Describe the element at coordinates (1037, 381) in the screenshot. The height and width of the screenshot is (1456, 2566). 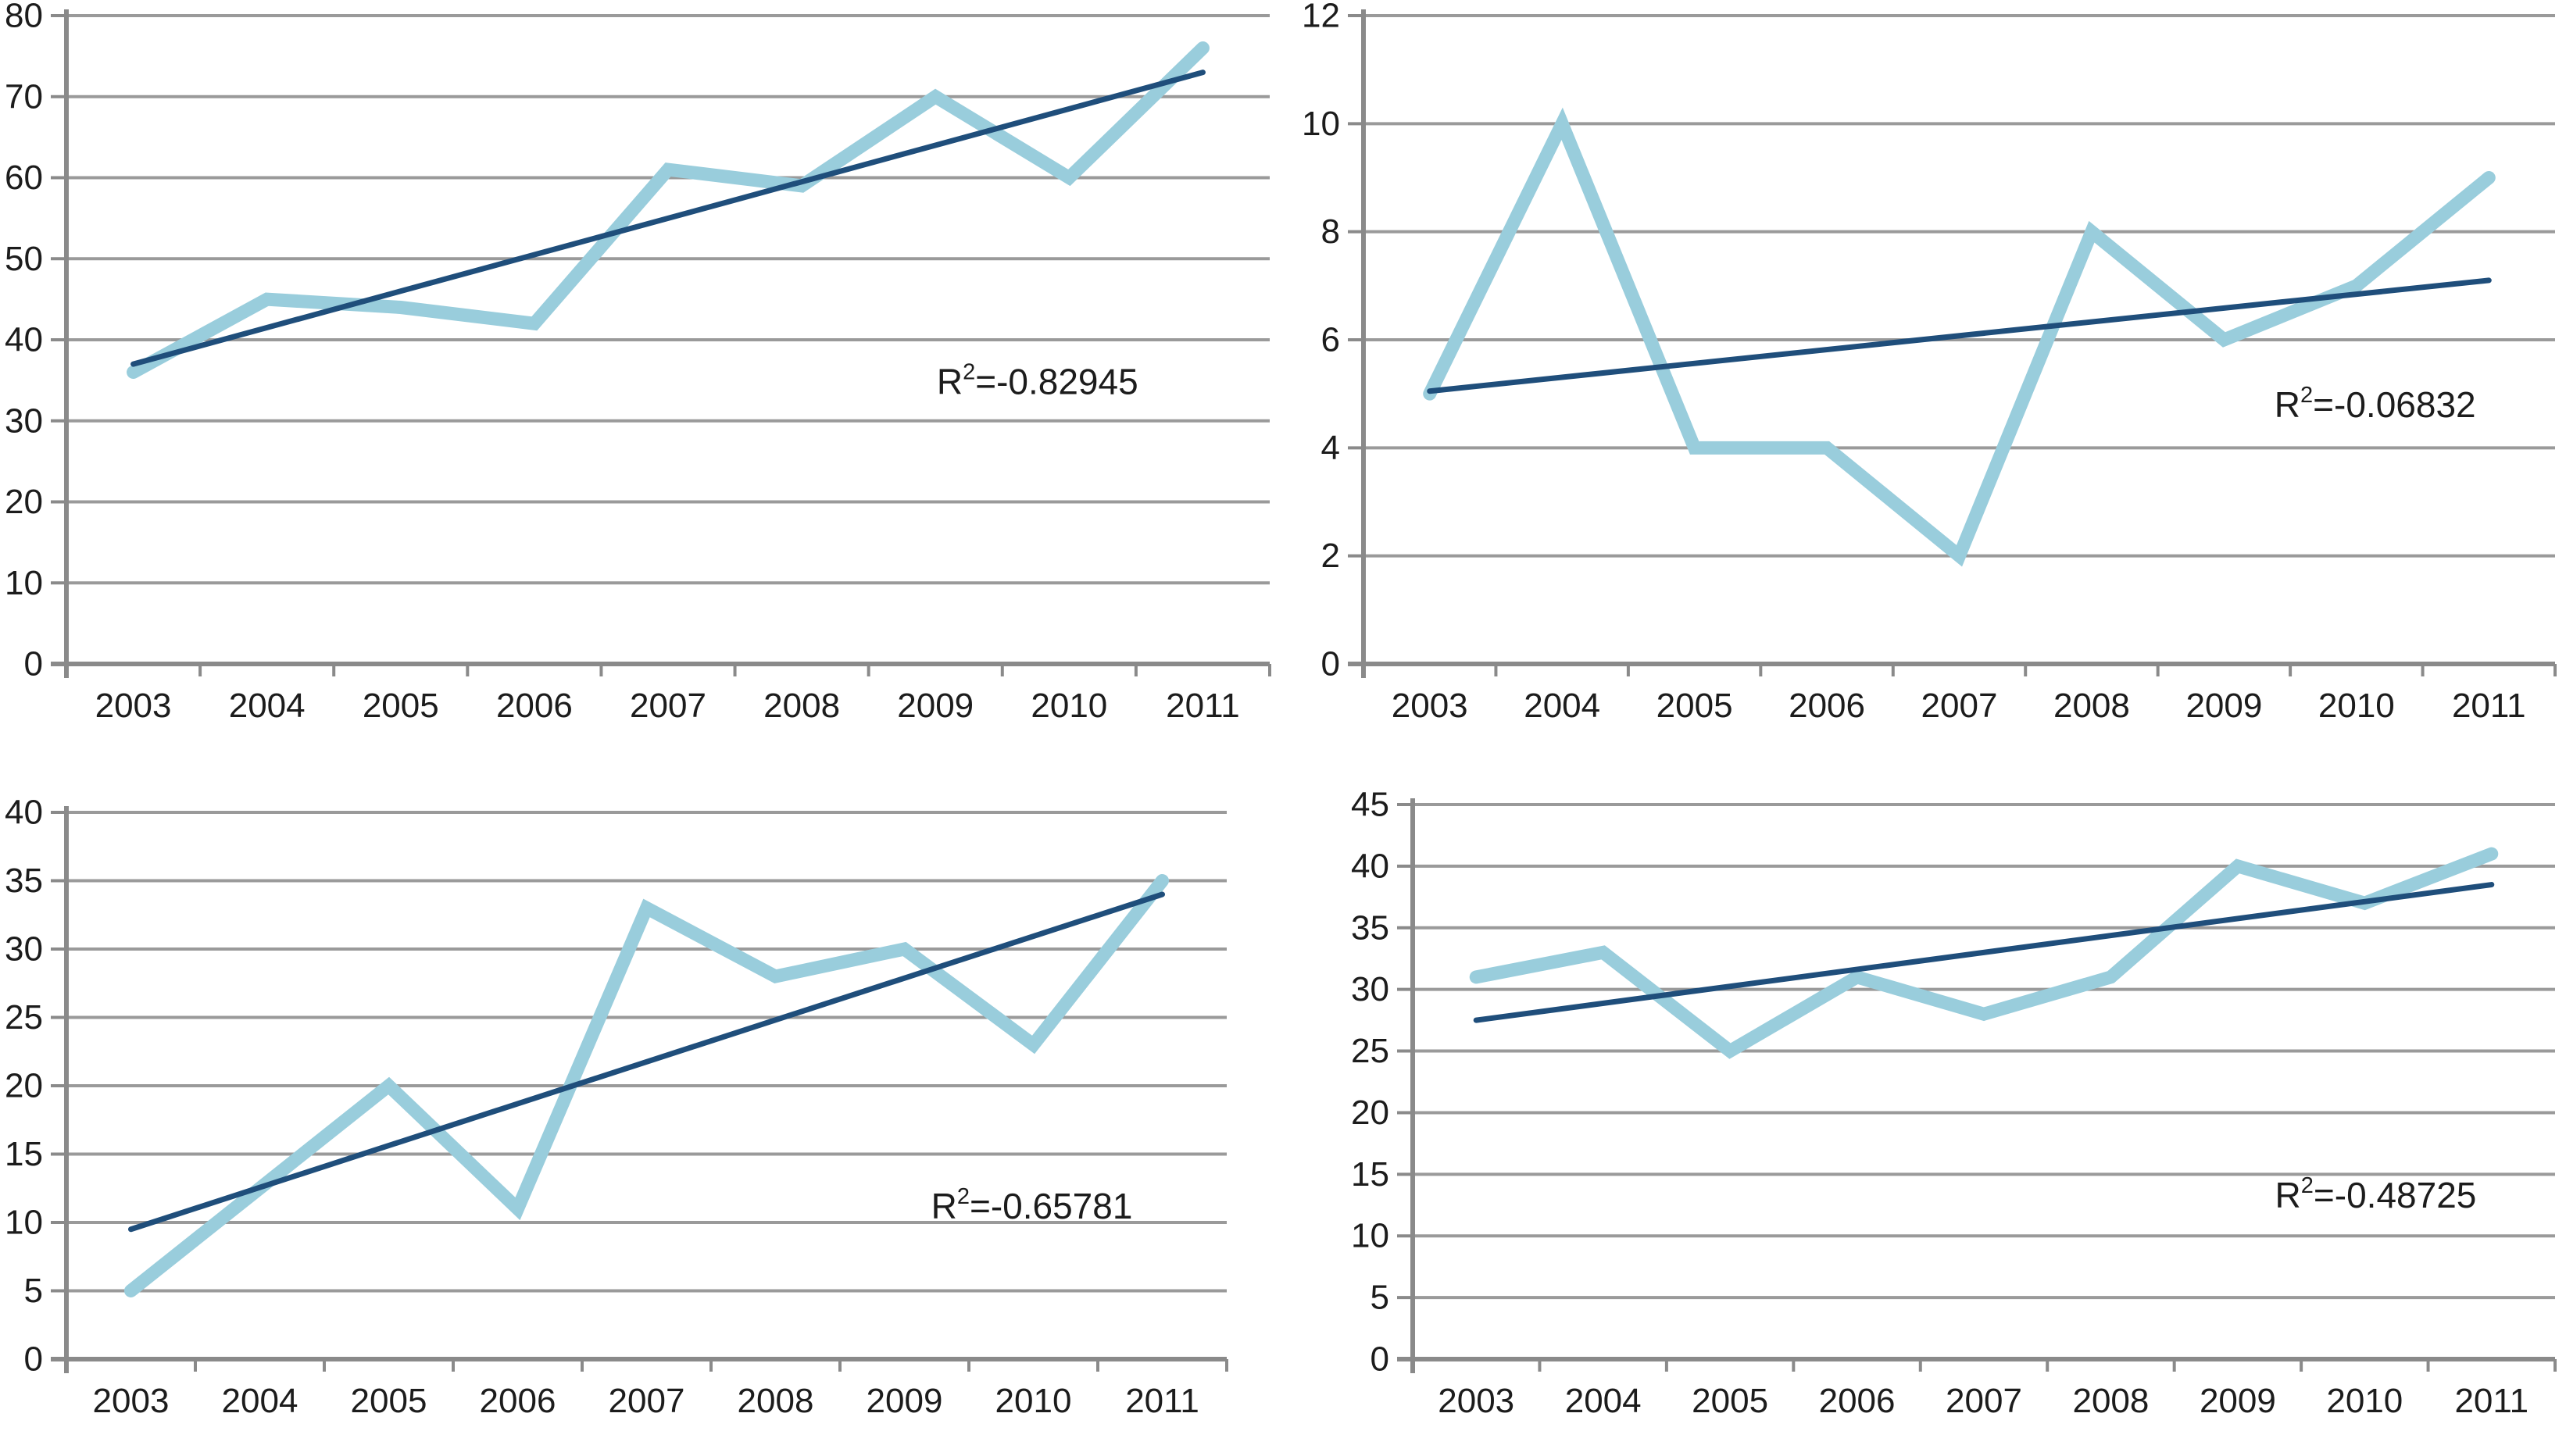
I see `r-squared-annotation: R2=-0.82945` at that location.